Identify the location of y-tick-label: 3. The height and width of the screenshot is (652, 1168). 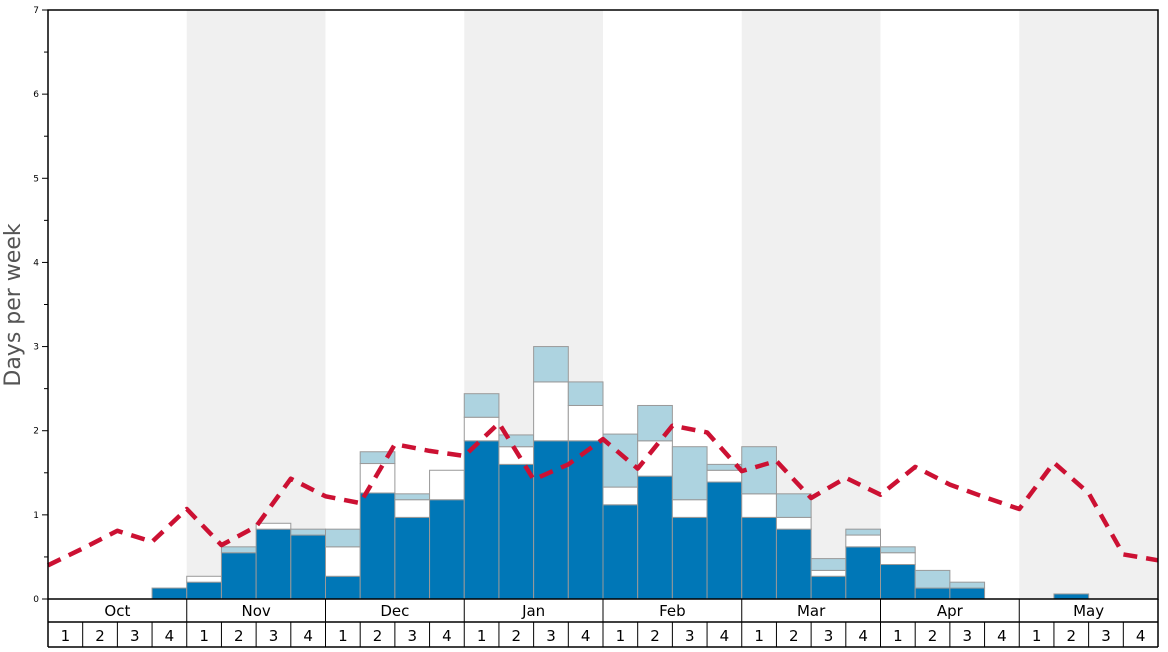
(36, 348).